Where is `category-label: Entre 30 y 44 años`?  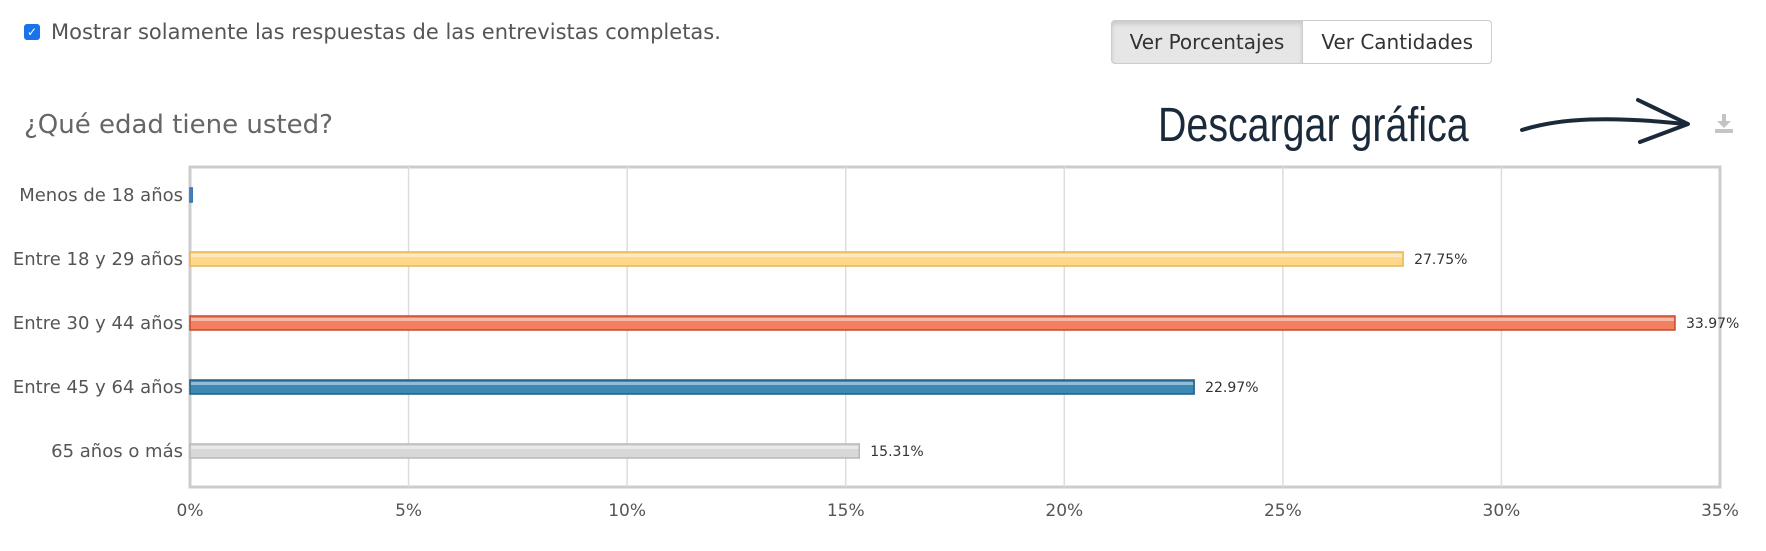 category-label: Entre 30 y 44 años is located at coordinates (98, 323).